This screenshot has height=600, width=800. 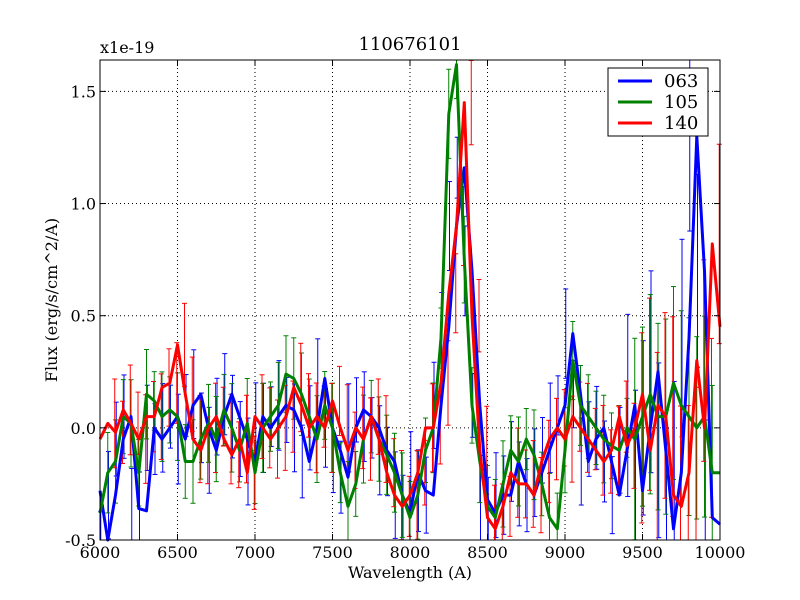 I want to click on x-axis-label: Wavelength (A), so click(x=410, y=572).